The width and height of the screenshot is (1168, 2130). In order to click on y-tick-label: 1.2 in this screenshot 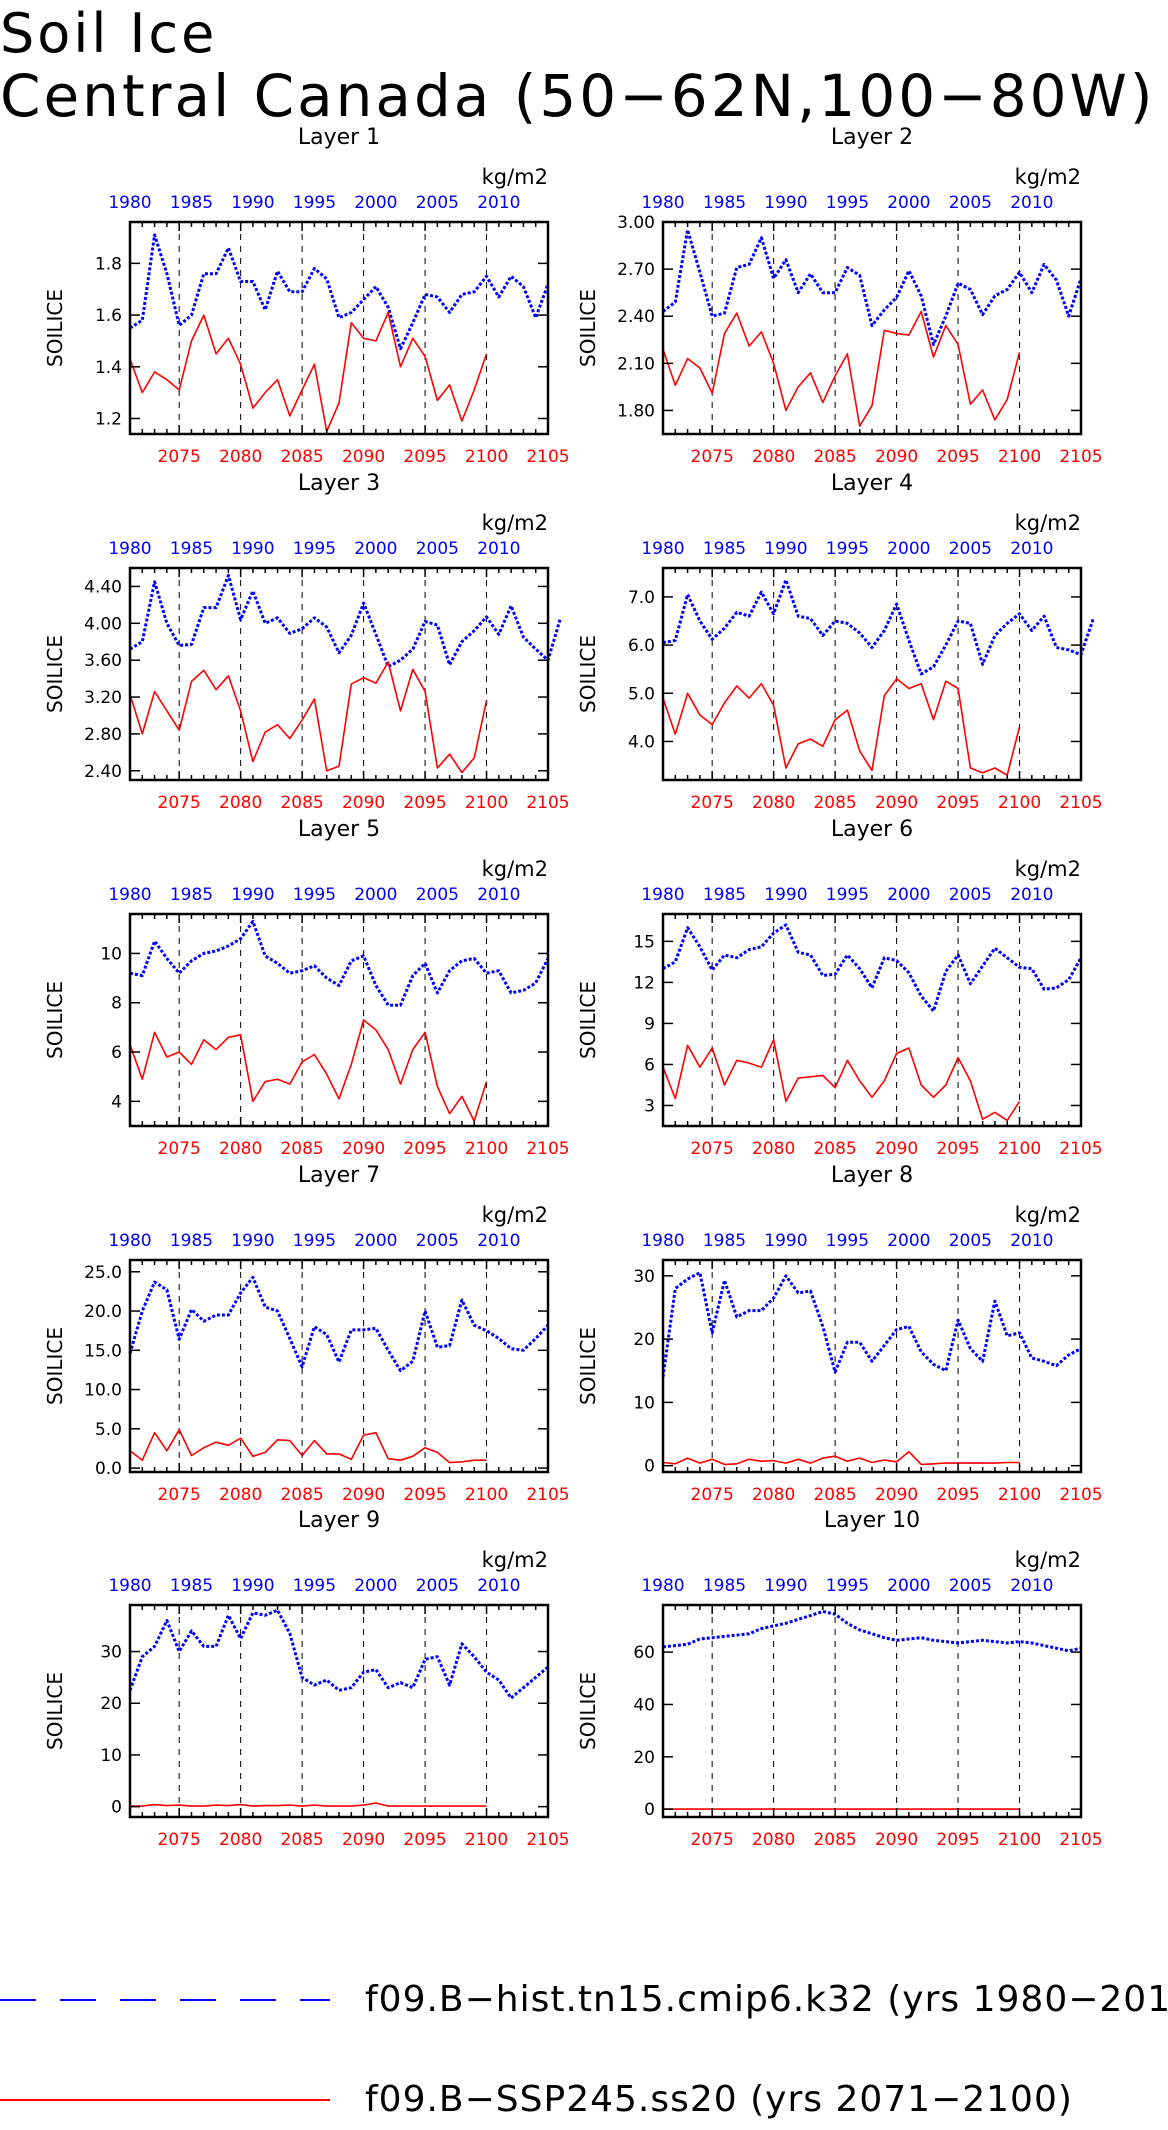, I will do `click(108, 419)`.